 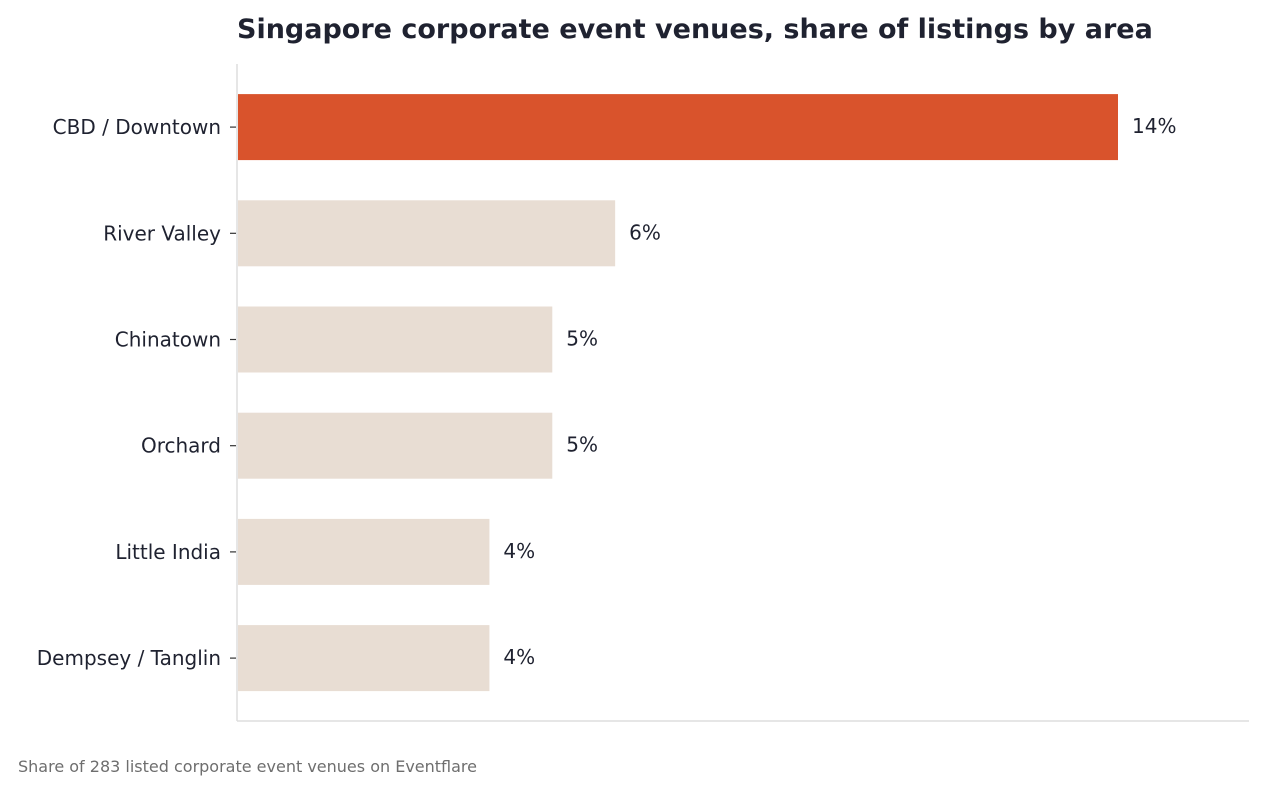 I want to click on value-label-1: 6%, so click(x=645, y=232).